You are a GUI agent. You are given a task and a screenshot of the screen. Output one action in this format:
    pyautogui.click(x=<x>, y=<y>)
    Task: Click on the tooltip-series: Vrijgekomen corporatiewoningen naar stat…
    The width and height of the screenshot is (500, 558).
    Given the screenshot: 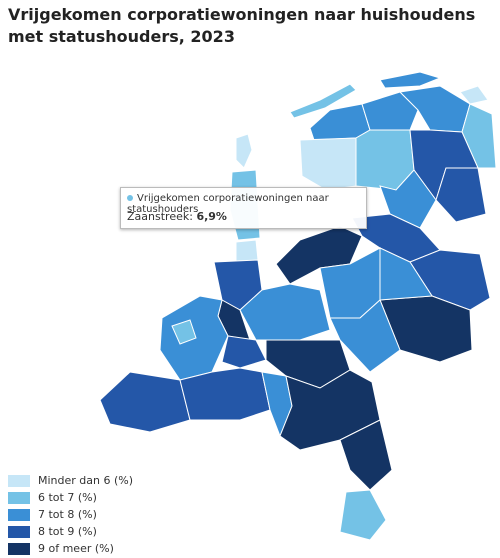 What is the action you would take?
    pyautogui.click(x=246, y=204)
    